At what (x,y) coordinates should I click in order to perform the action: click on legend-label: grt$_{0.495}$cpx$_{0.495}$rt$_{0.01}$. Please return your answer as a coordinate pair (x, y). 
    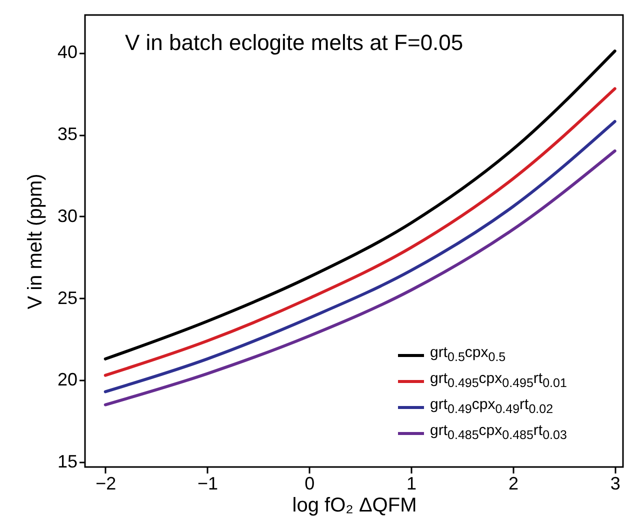
    Looking at the image, I should click on (498, 380).